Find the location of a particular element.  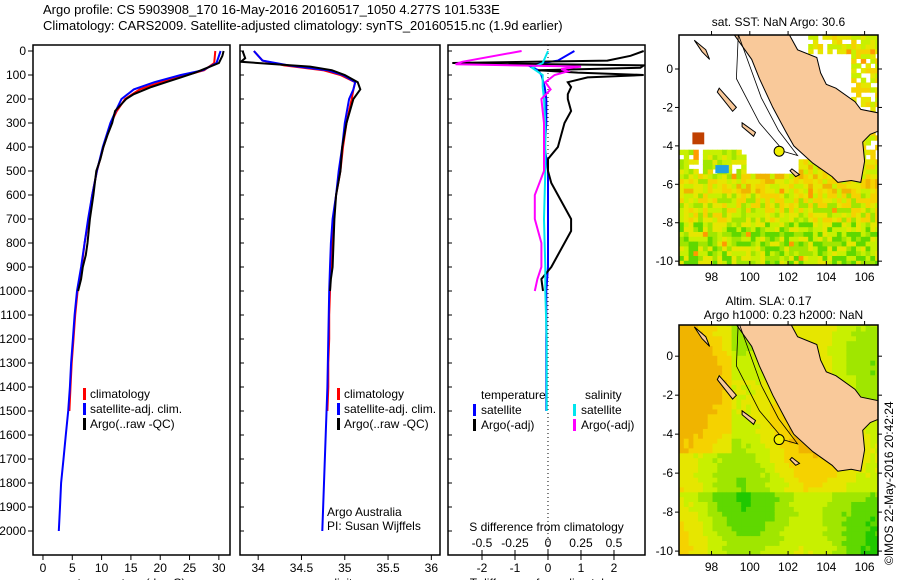

map-layer is located at coordinates (778, 440).